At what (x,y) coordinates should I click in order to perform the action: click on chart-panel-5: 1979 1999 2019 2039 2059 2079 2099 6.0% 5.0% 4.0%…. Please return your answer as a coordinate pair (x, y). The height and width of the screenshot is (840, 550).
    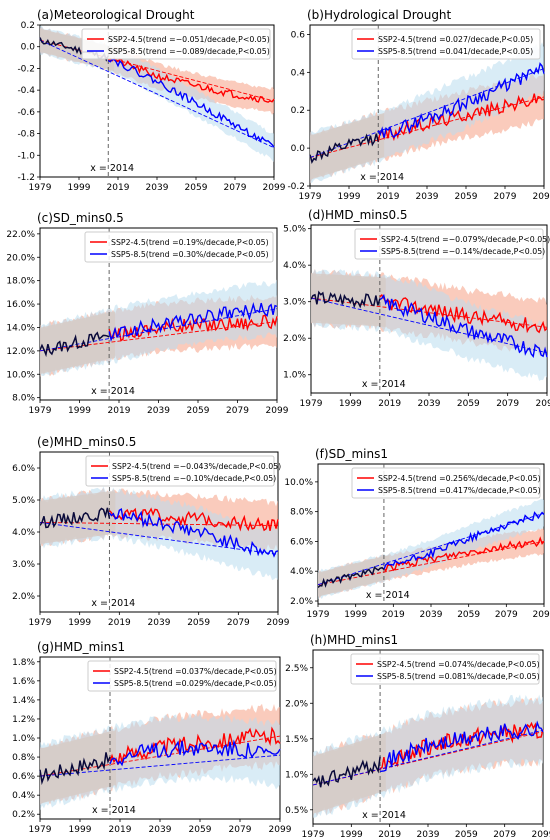
    Looking at the image, I should click on (151, 531).